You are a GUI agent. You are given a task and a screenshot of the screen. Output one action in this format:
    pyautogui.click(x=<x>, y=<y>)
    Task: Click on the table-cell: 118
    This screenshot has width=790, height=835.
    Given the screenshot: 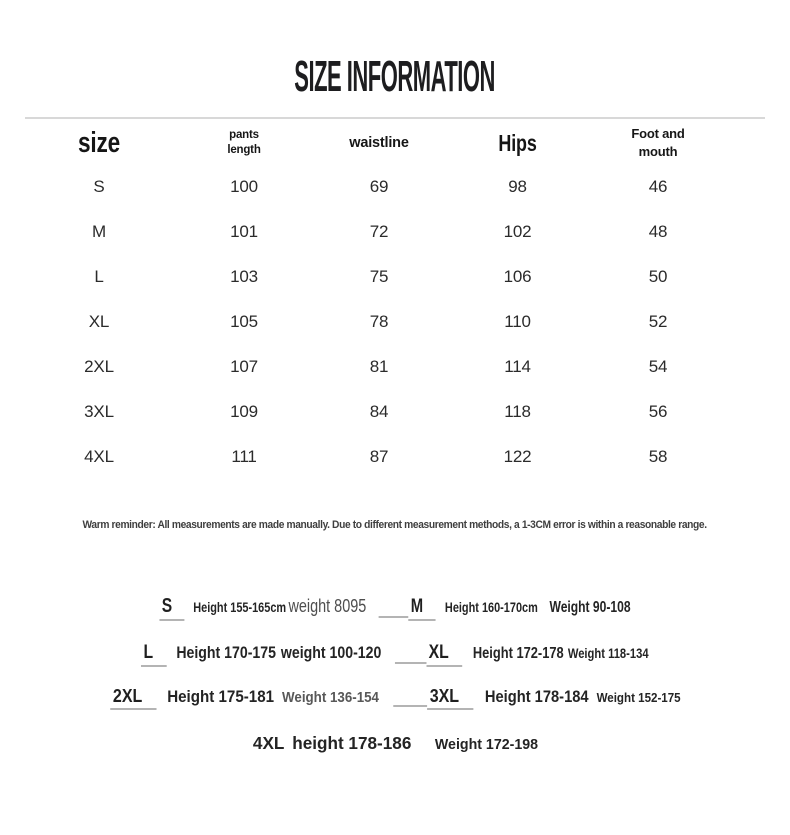 What is the action you would take?
    pyautogui.click(x=517, y=411)
    